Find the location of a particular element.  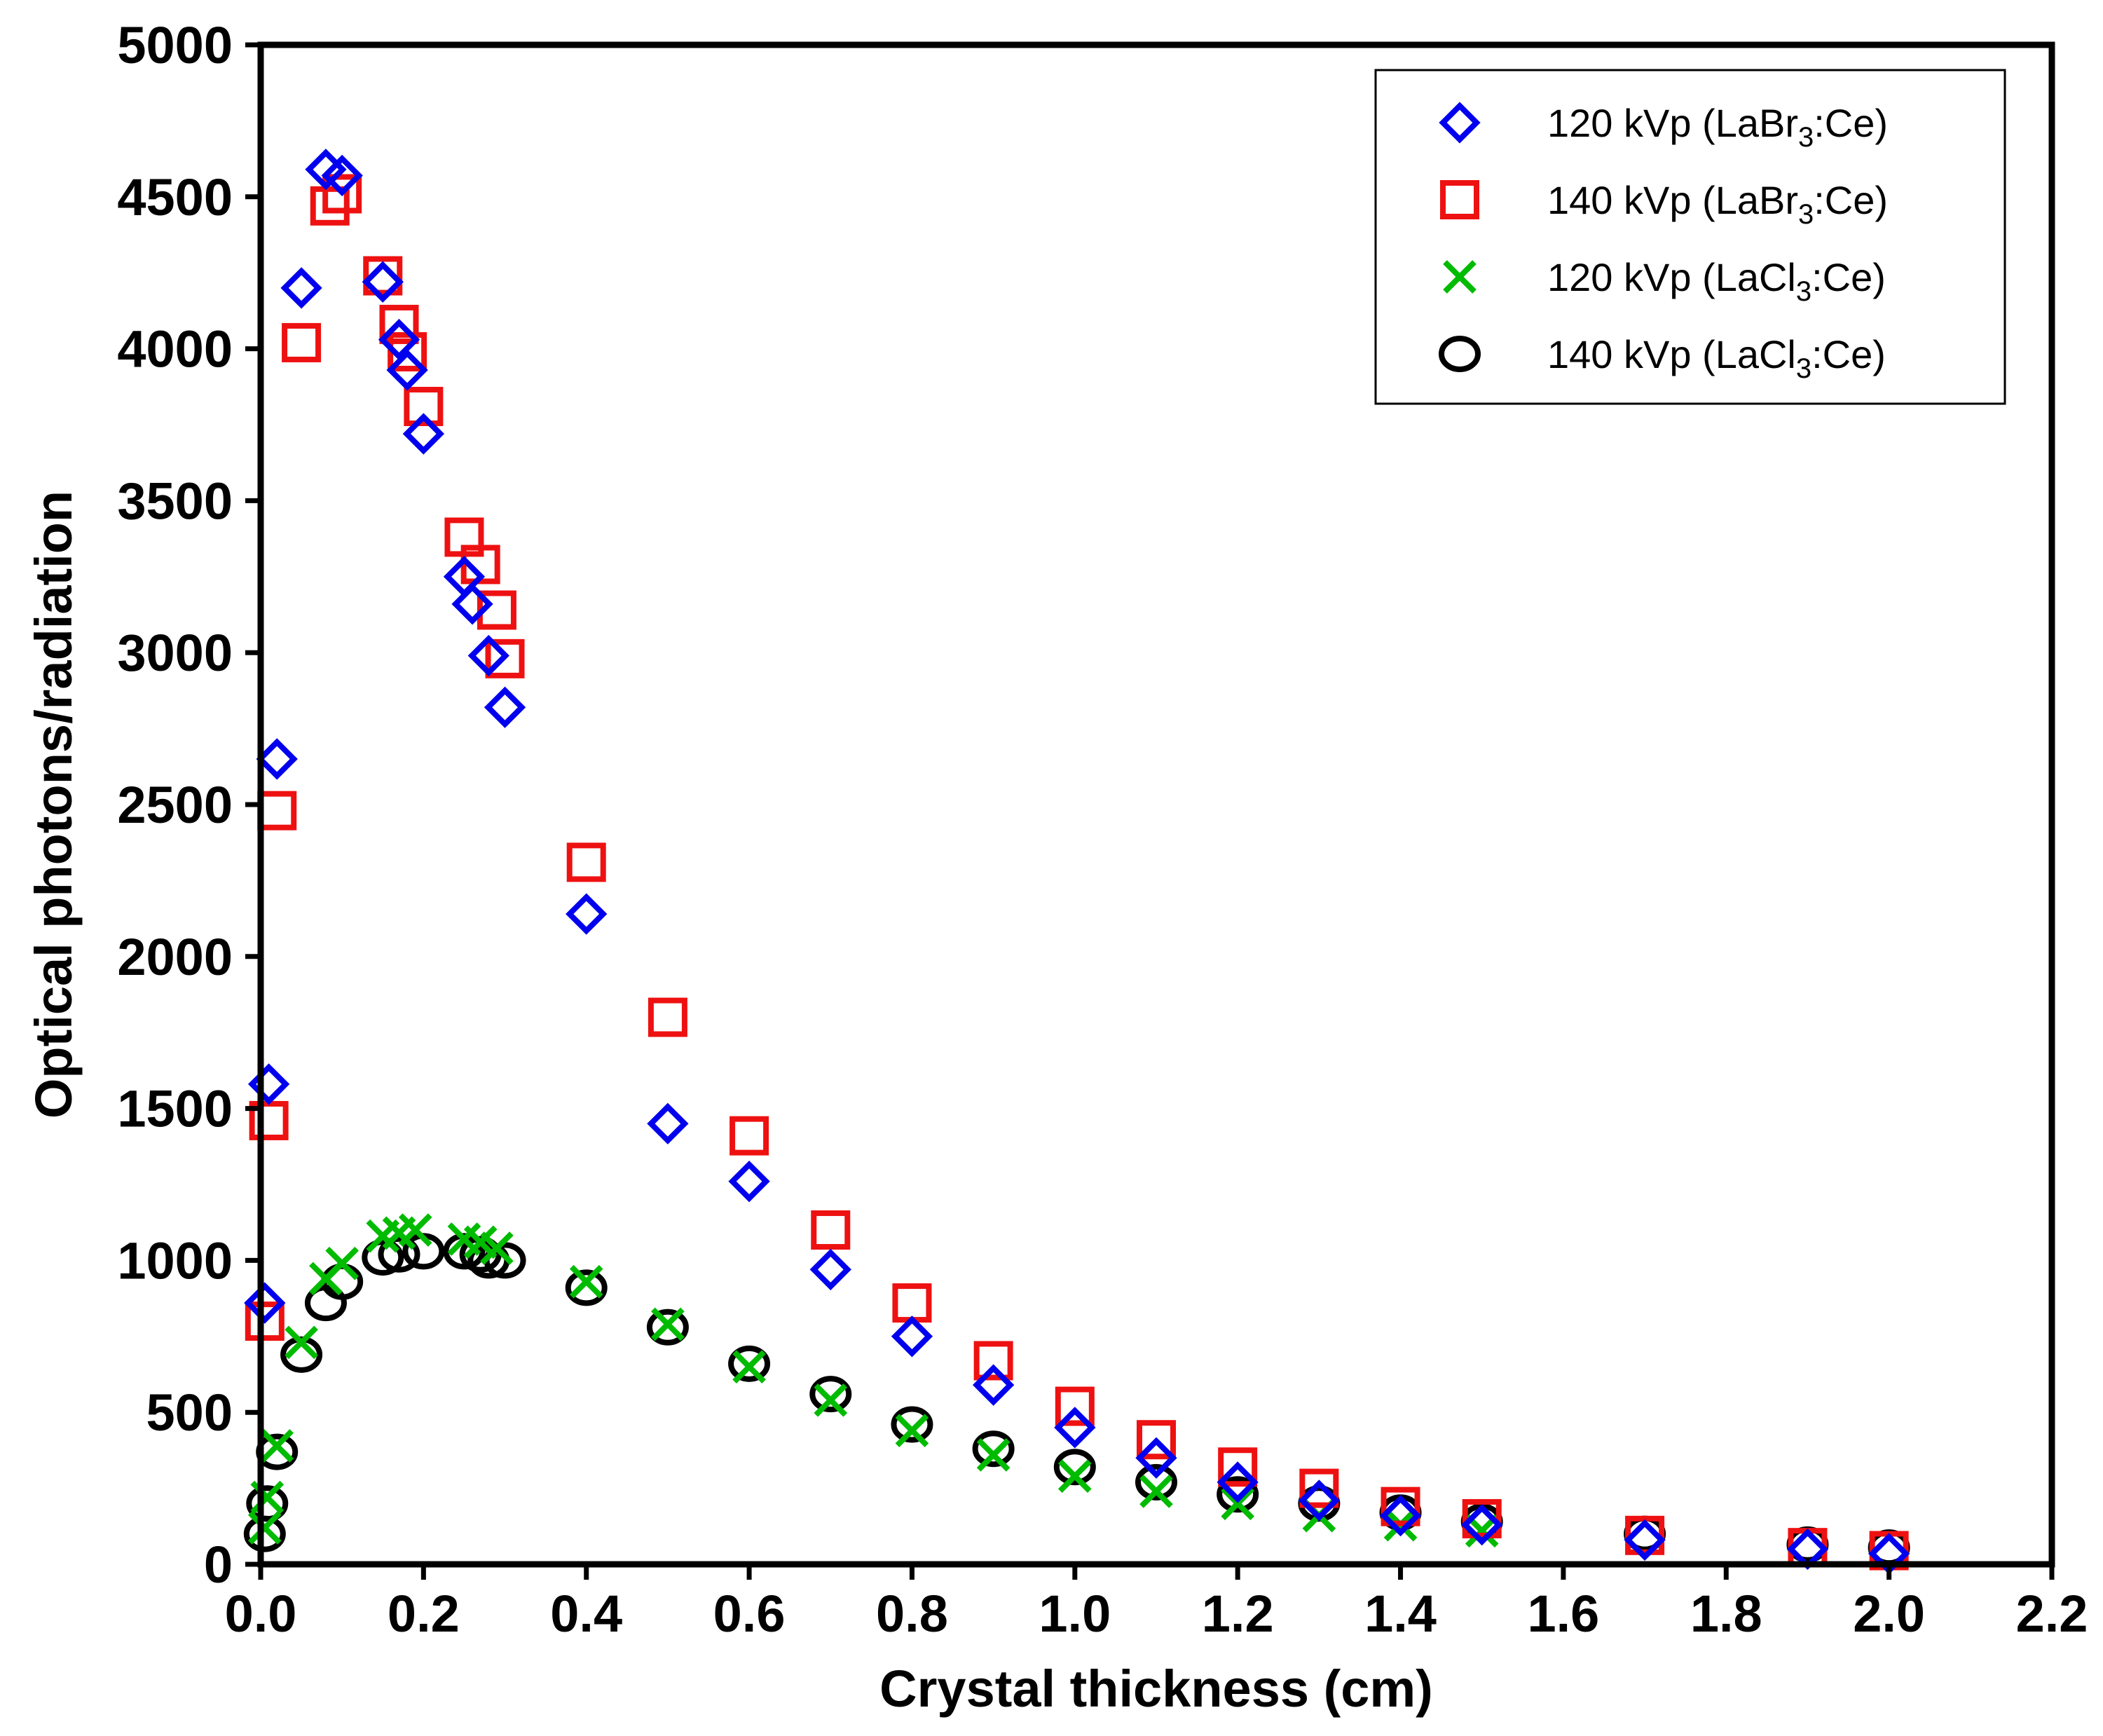

x-tick-label: 1.8 is located at coordinates (1726, 1614).